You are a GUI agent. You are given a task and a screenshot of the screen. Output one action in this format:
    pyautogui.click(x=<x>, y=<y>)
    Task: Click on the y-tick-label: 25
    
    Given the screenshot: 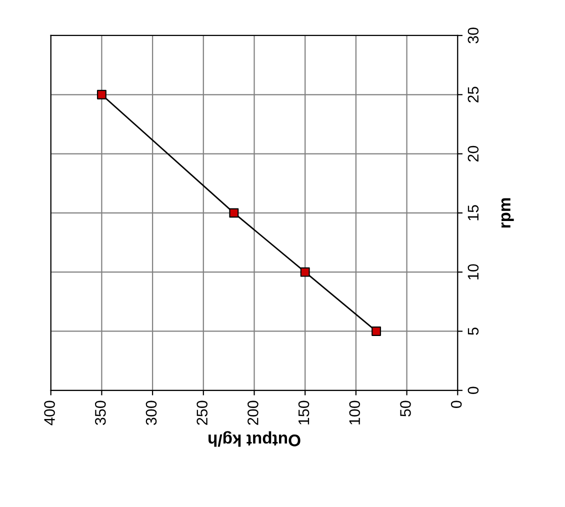 What is the action you would take?
    pyautogui.click(x=473, y=94)
    